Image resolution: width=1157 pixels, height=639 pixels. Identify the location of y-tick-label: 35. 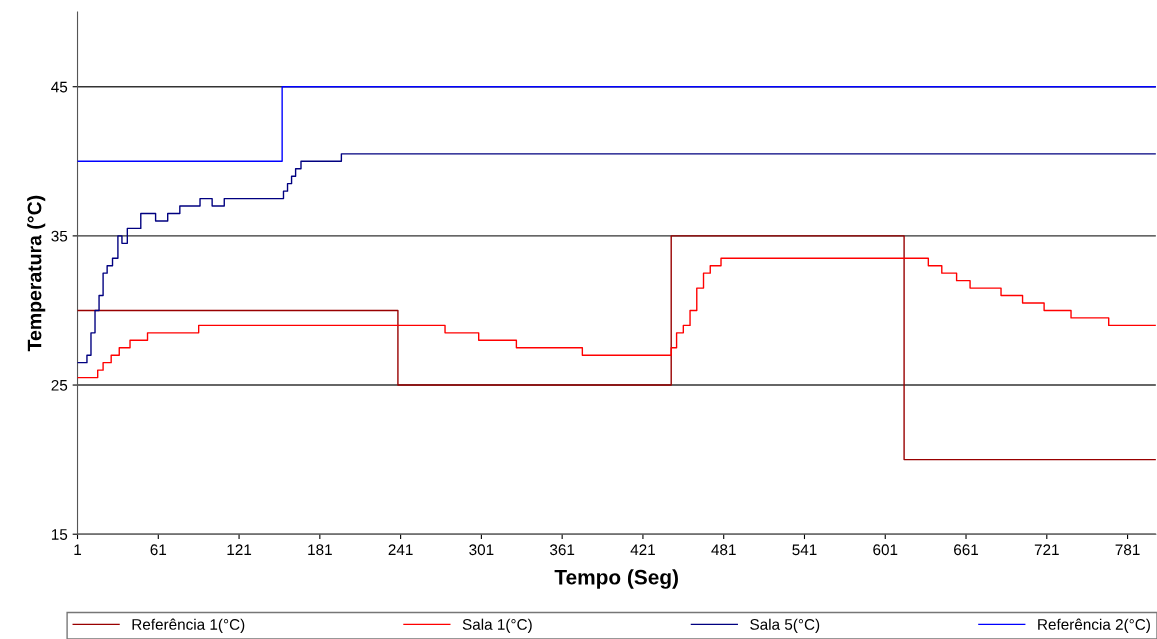
(59, 236).